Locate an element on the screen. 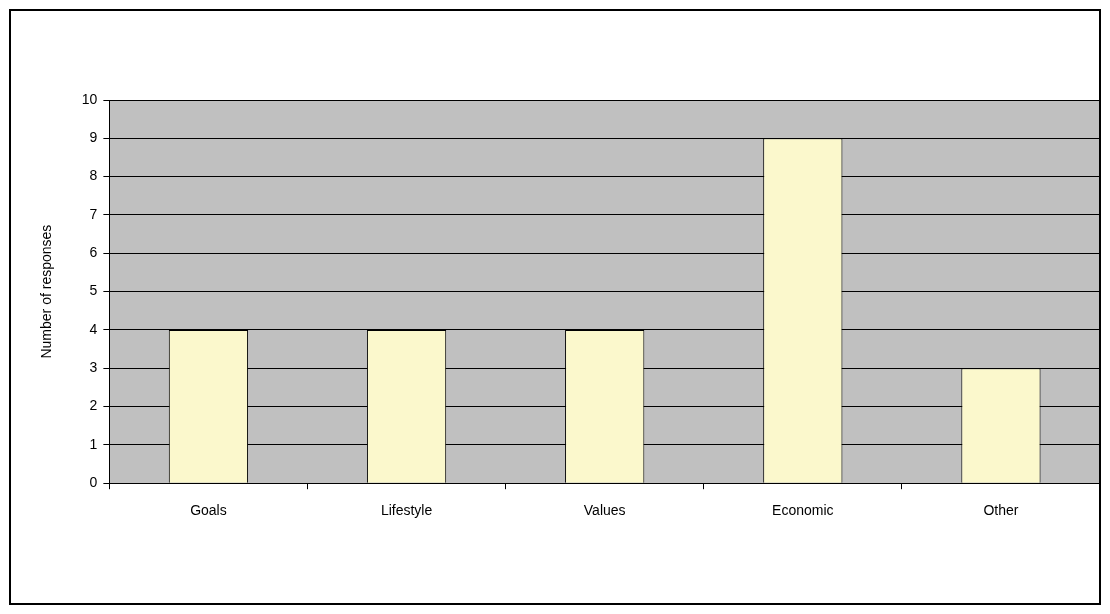  y-axis-title: Number of responses is located at coordinates (46, 291).